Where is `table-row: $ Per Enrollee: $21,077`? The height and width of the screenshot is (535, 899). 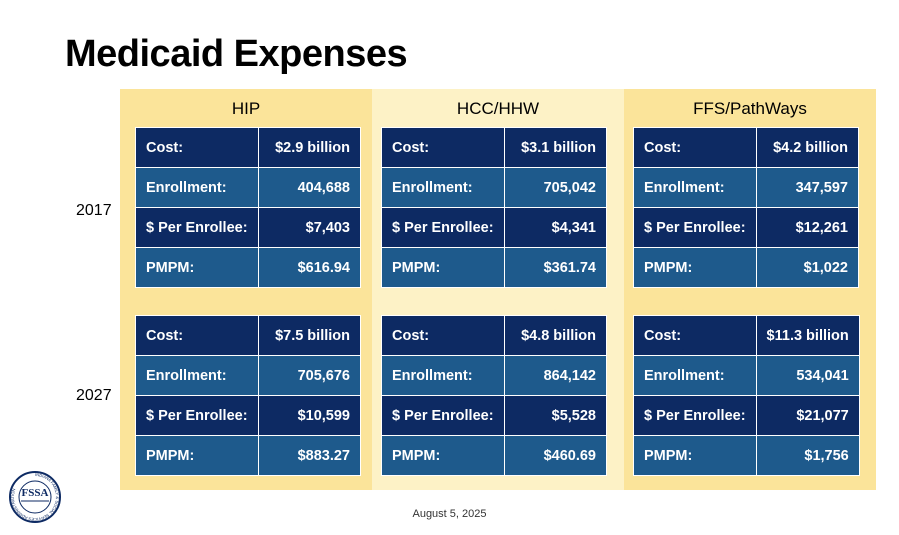 table-row: $ Per Enrollee: $21,077 is located at coordinates (746, 415).